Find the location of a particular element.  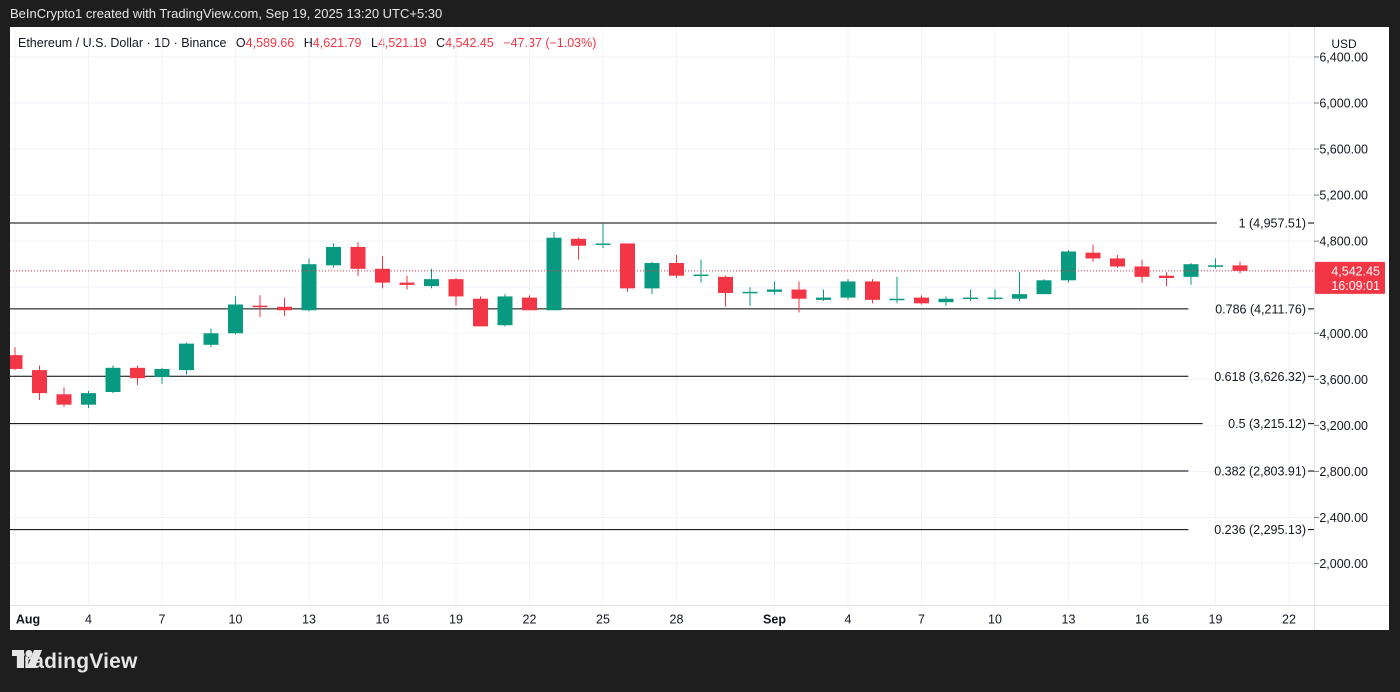

close-value: 4,542.45 is located at coordinates (469, 43).